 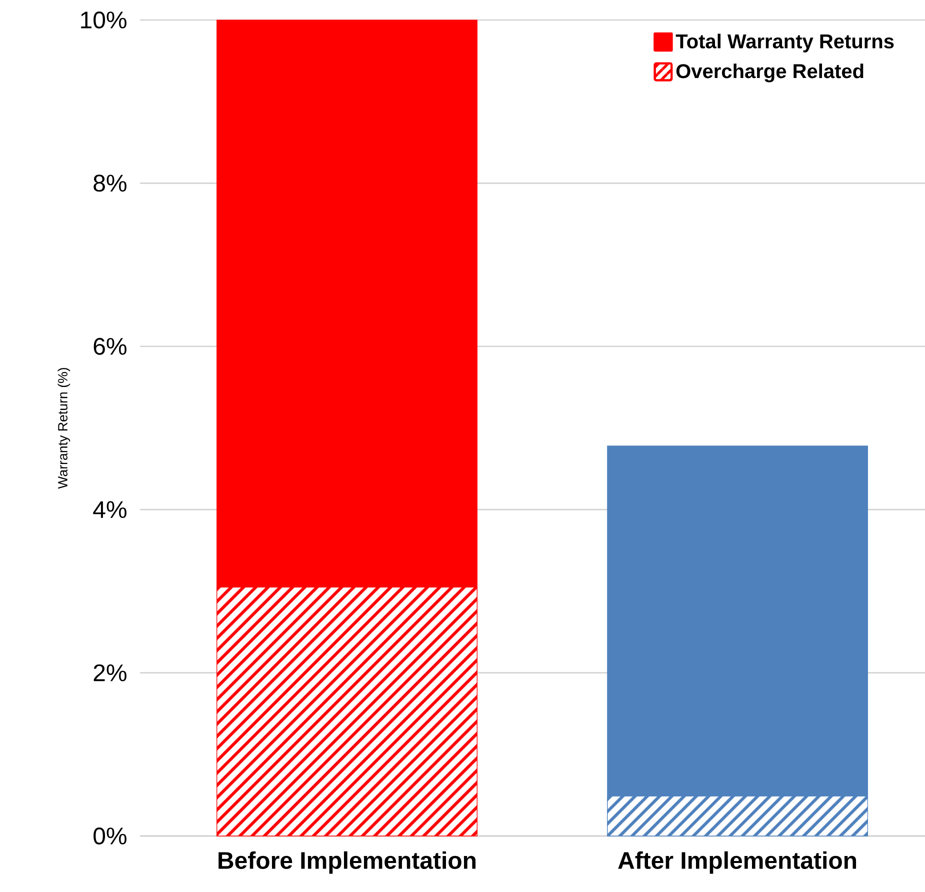 What do you see at coordinates (110, 673) in the screenshot?
I see `y-tick-label: 2%` at bounding box center [110, 673].